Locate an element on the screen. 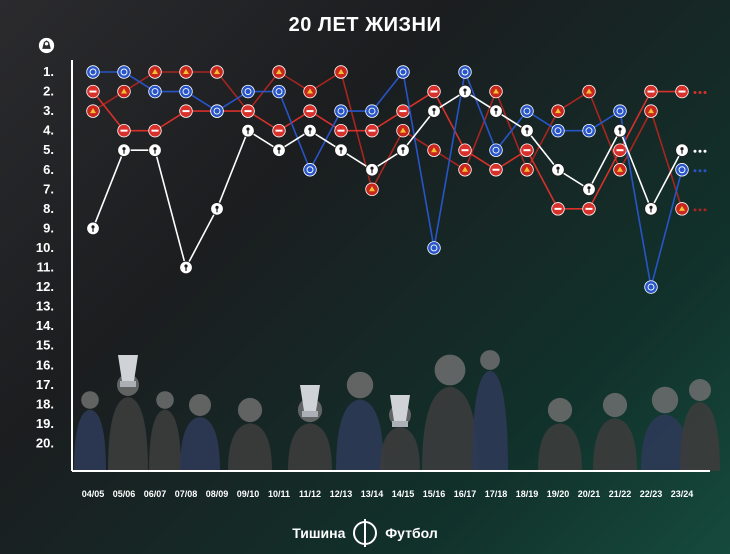 Image resolution: width=730 pixels, height=554 pixels. footer-left: Тишина is located at coordinates (319, 533).